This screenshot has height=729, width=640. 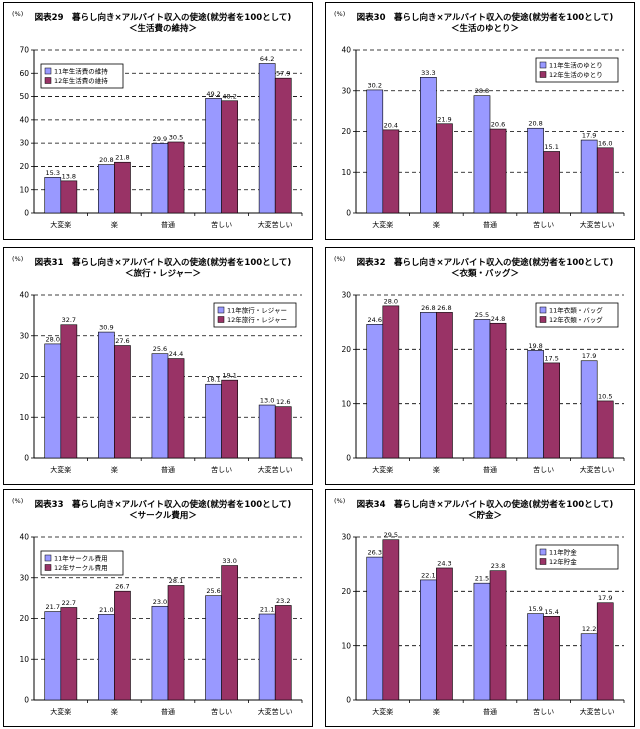 I want to click on chart-title: 図表30 暮らし向き×アルバイト収入の使途(就労者を100として), so click(x=485, y=17).